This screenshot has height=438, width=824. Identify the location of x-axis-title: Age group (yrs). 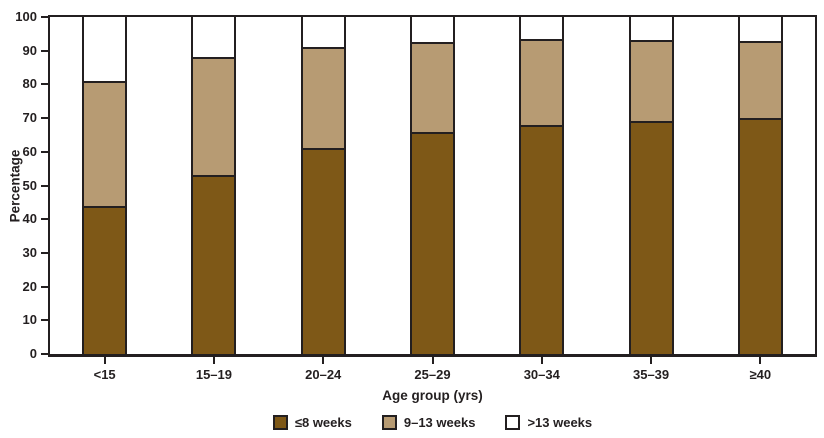
(432, 395).